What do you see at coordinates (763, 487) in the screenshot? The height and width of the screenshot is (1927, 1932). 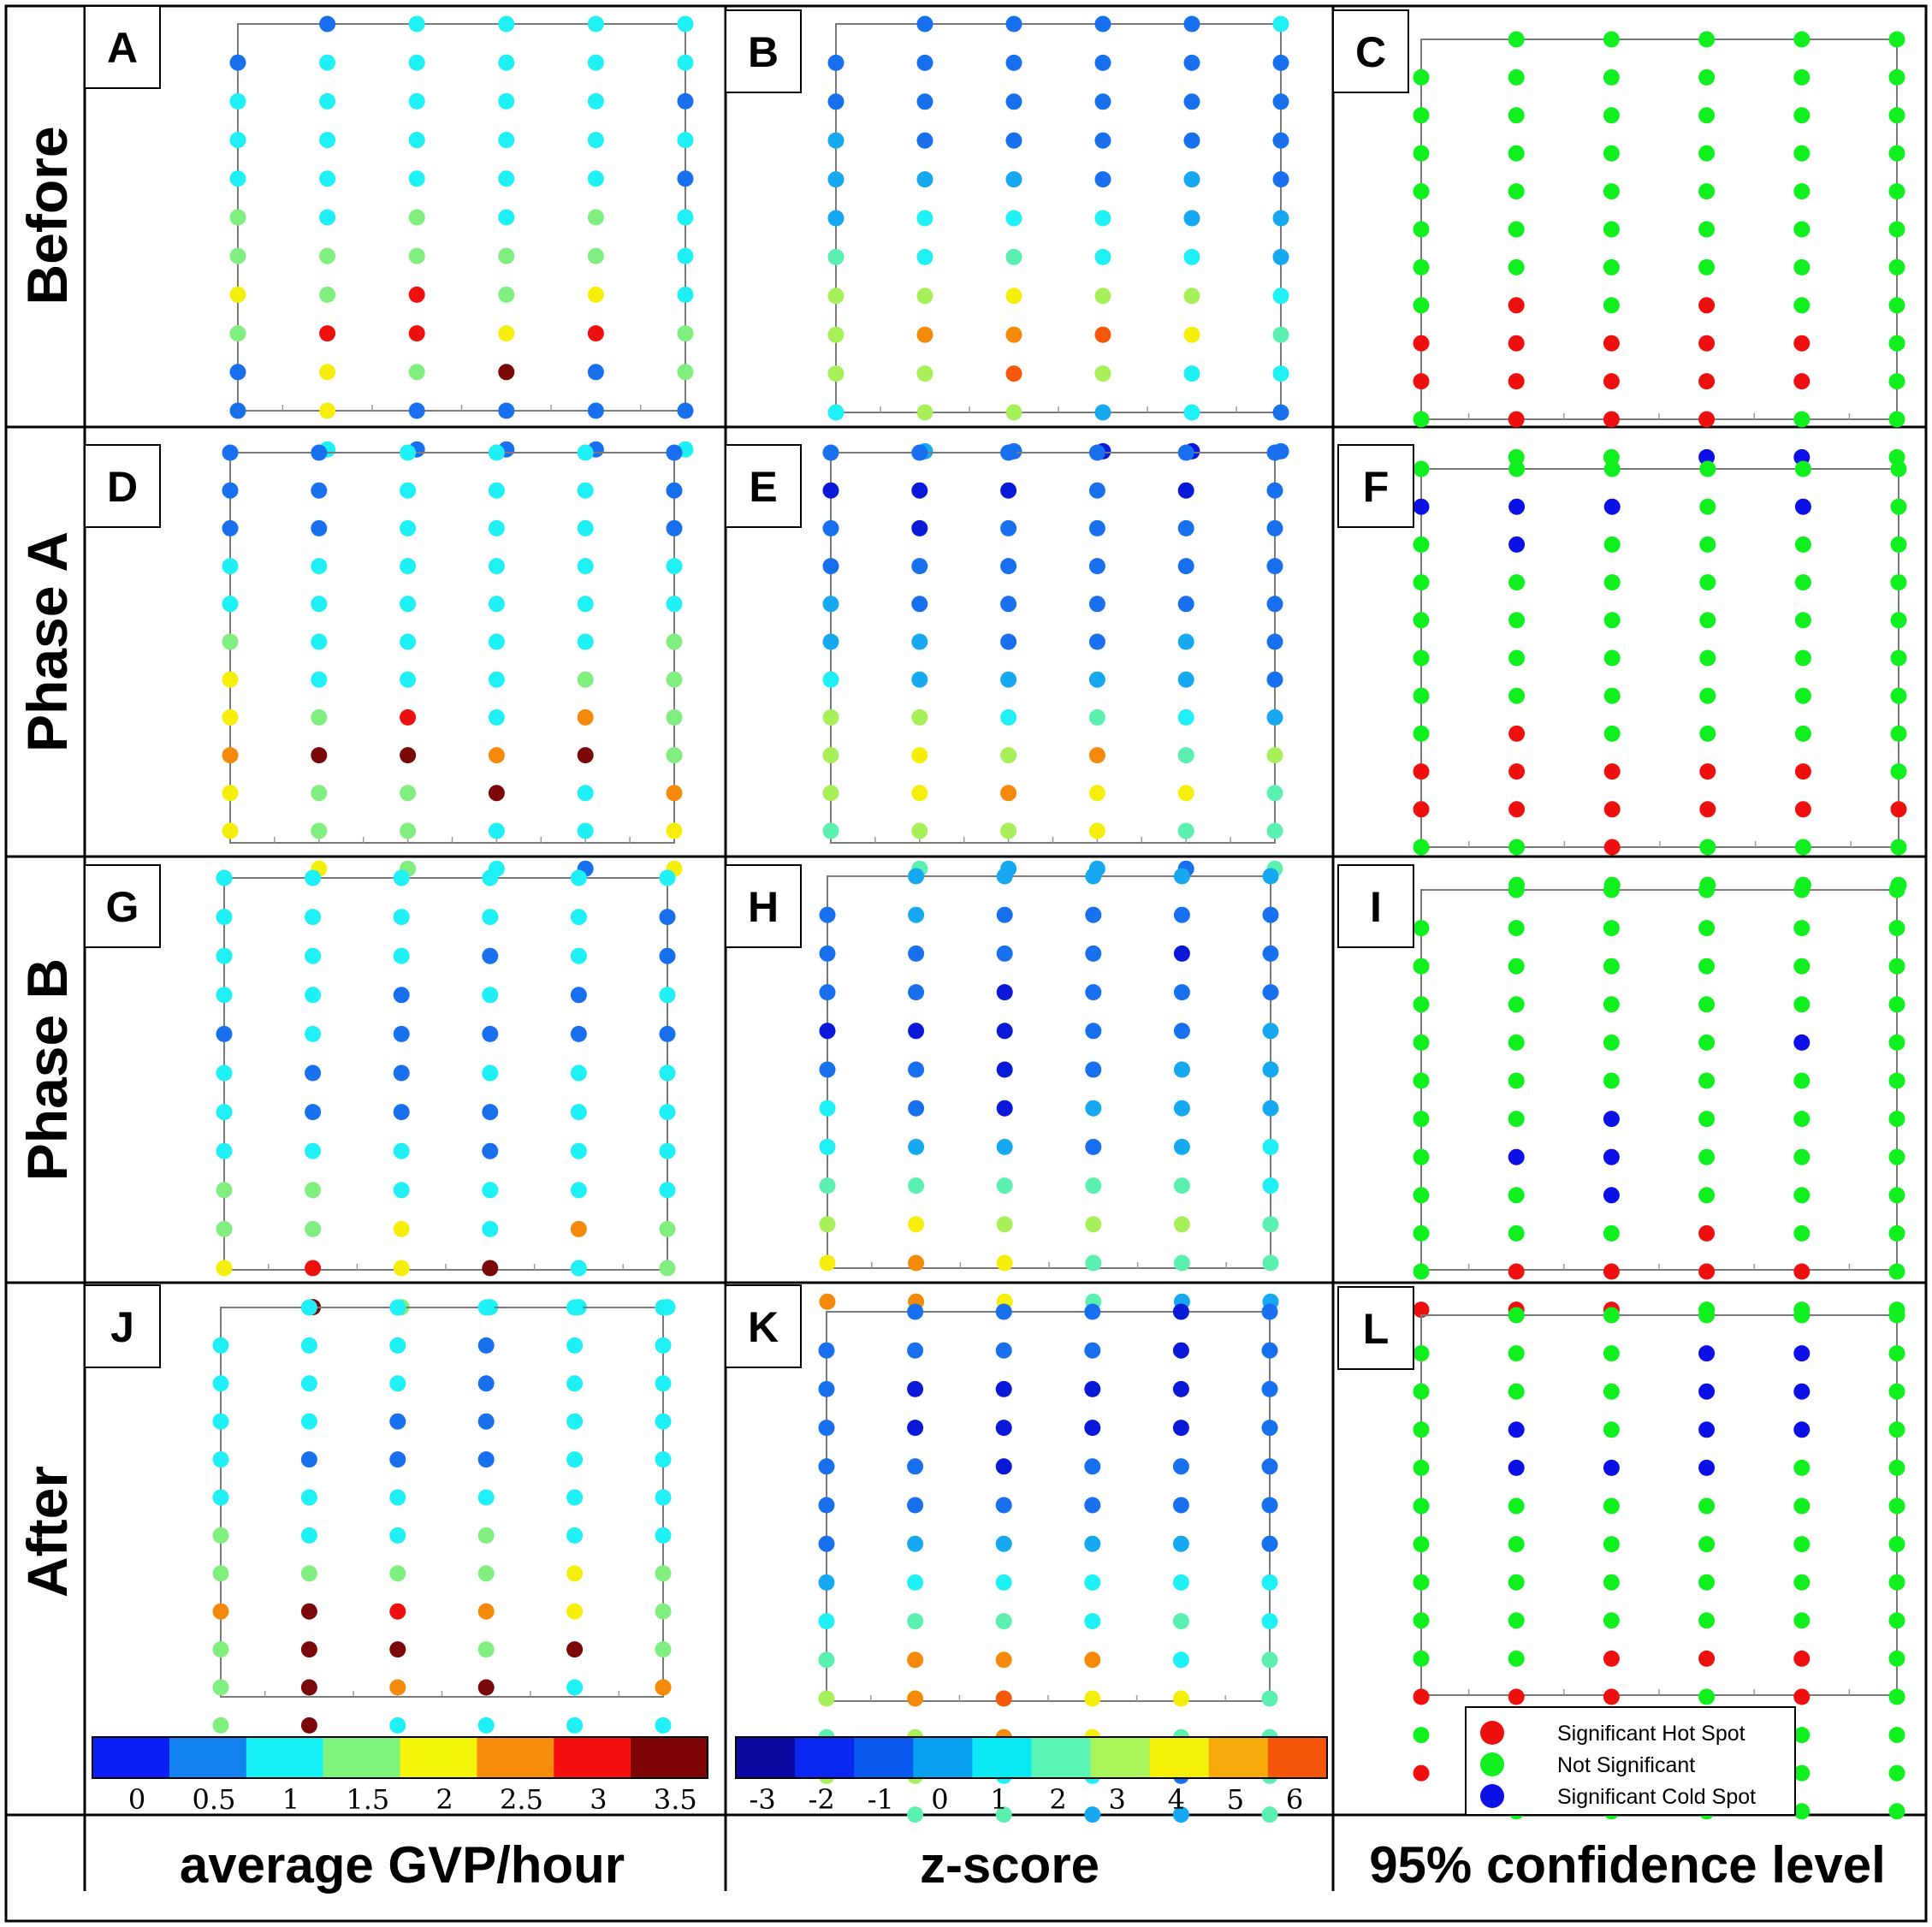 I see `panel-letter-e: E` at bounding box center [763, 487].